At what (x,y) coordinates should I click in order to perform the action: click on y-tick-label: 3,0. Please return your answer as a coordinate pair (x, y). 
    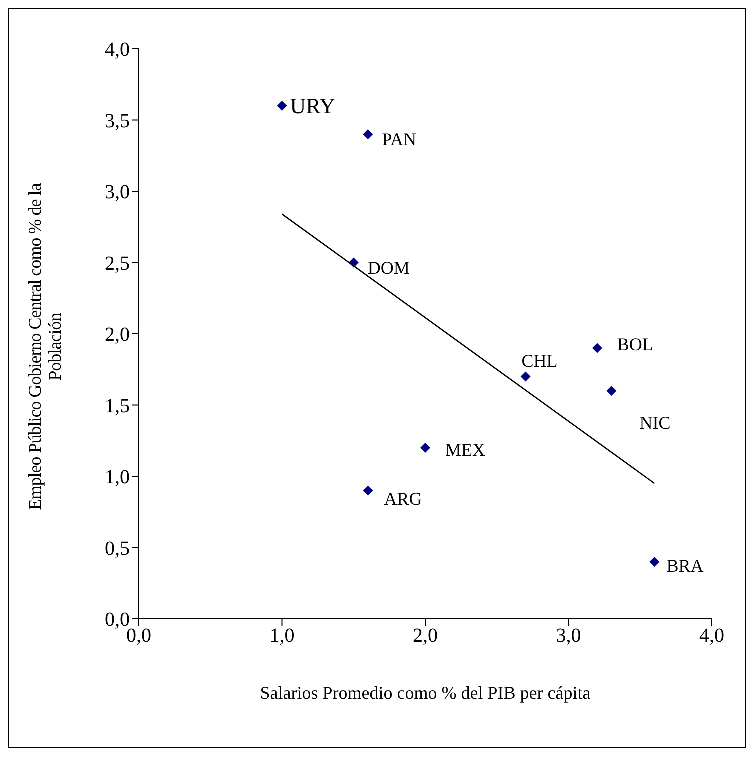
    Looking at the image, I should click on (117, 193).